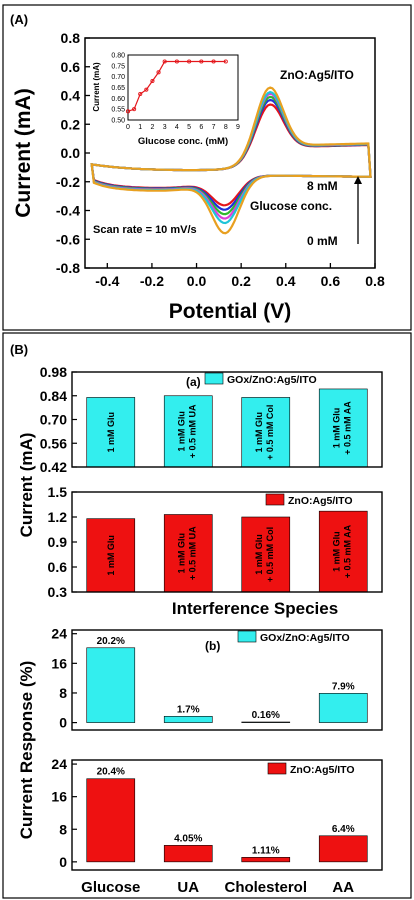 This screenshot has height=900, width=414. Describe the element at coordinates (230, 311) in the screenshot. I see `cv-xlabel: Potential (V)` at that location.